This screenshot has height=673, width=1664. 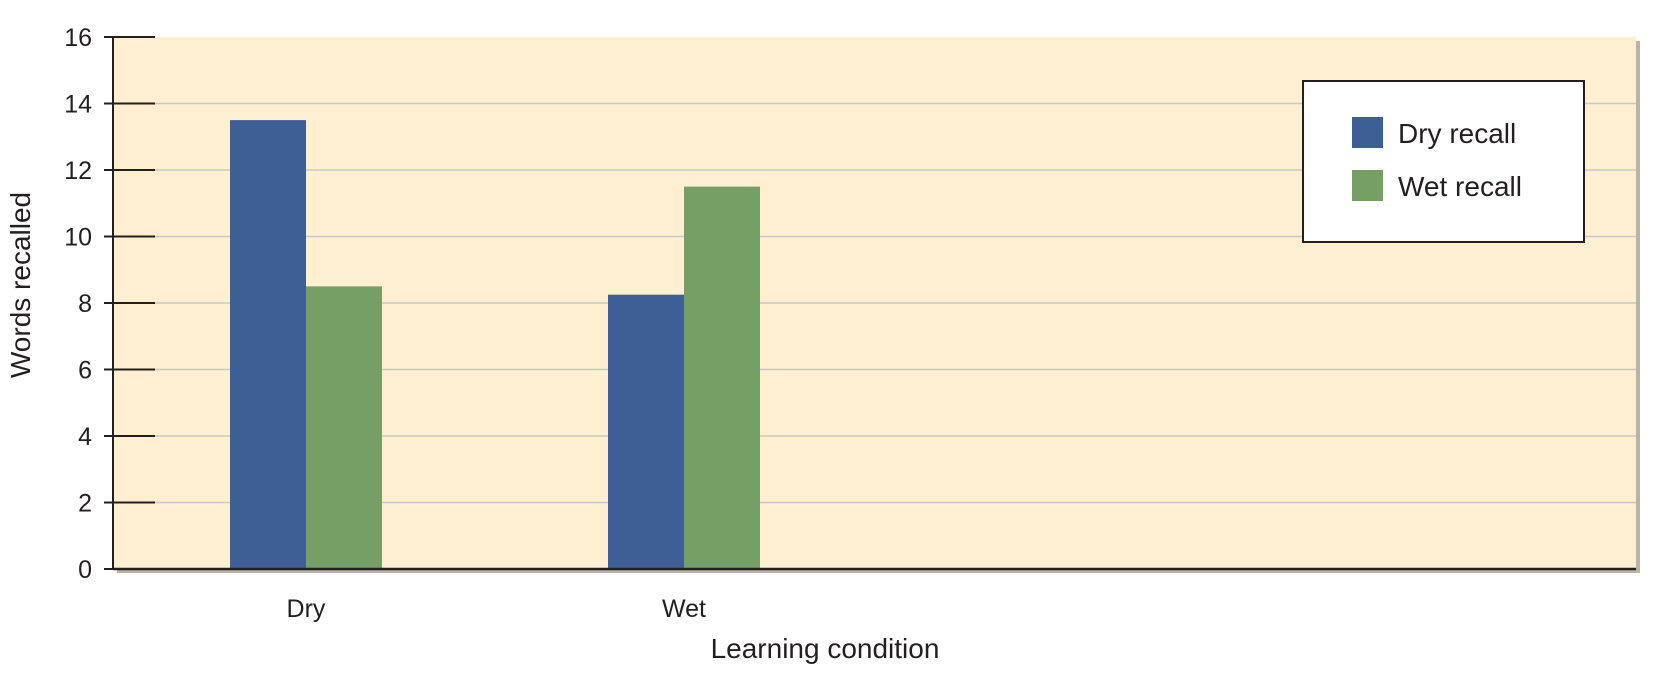 What do you see at coordinates (1457, 133) in the screenshot?
I see `legend-label: Dry recall` at bounding box center [1457, 133].